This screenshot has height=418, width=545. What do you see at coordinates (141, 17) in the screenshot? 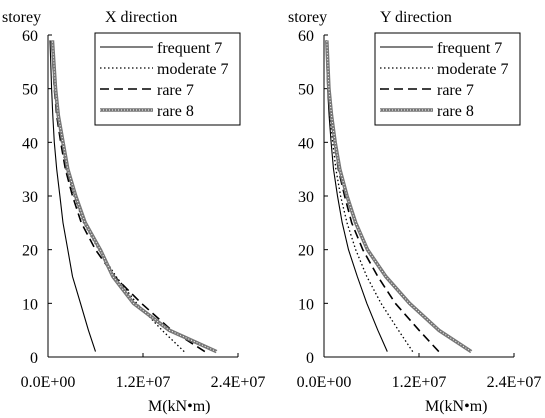
I see `chart-title: X direction` at bounding box center [141, 17].